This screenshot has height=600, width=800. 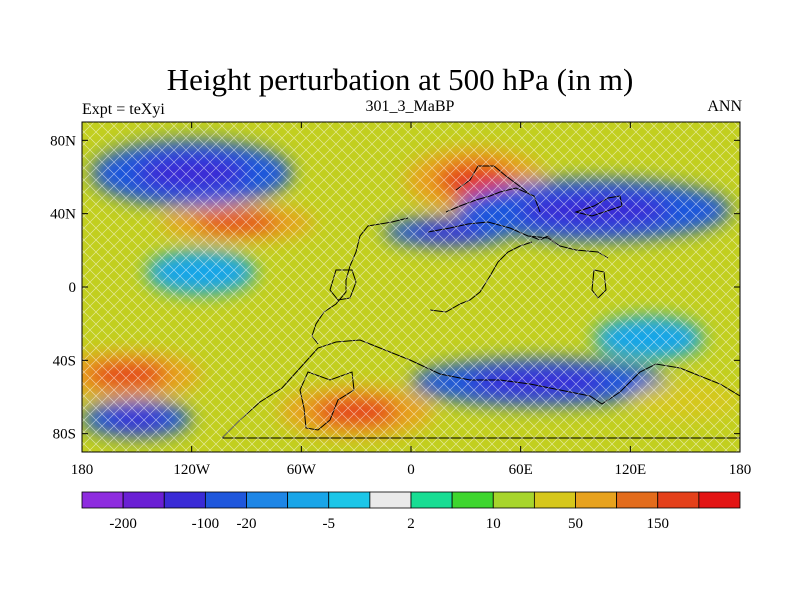 I want to click on colorbar-label: 150, so click(x=658, y=524).